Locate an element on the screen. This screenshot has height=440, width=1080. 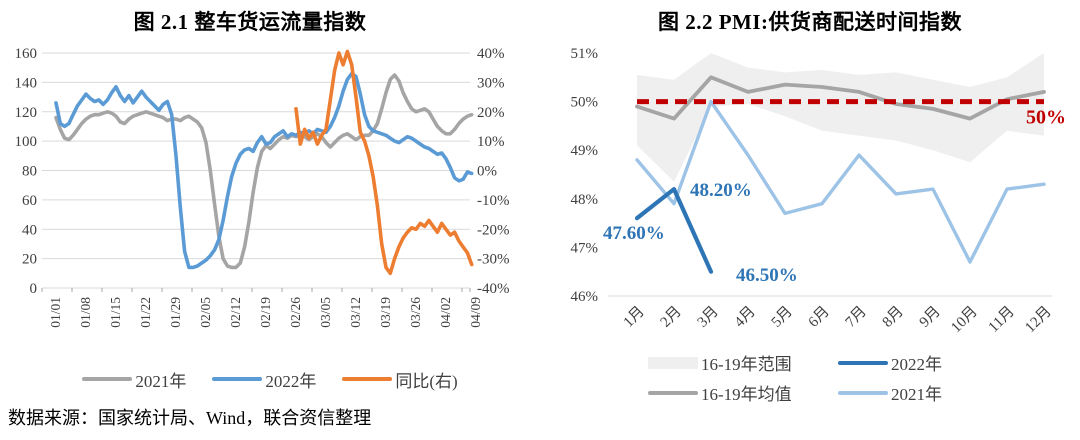
legend-label: 16-19年均值 is located at coordinates (746, 394).